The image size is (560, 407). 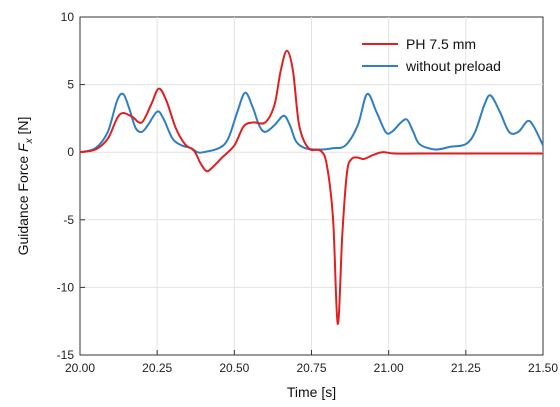 I want to click on y-axis-title-main: Guidance Force, so click(x=23, y=204).